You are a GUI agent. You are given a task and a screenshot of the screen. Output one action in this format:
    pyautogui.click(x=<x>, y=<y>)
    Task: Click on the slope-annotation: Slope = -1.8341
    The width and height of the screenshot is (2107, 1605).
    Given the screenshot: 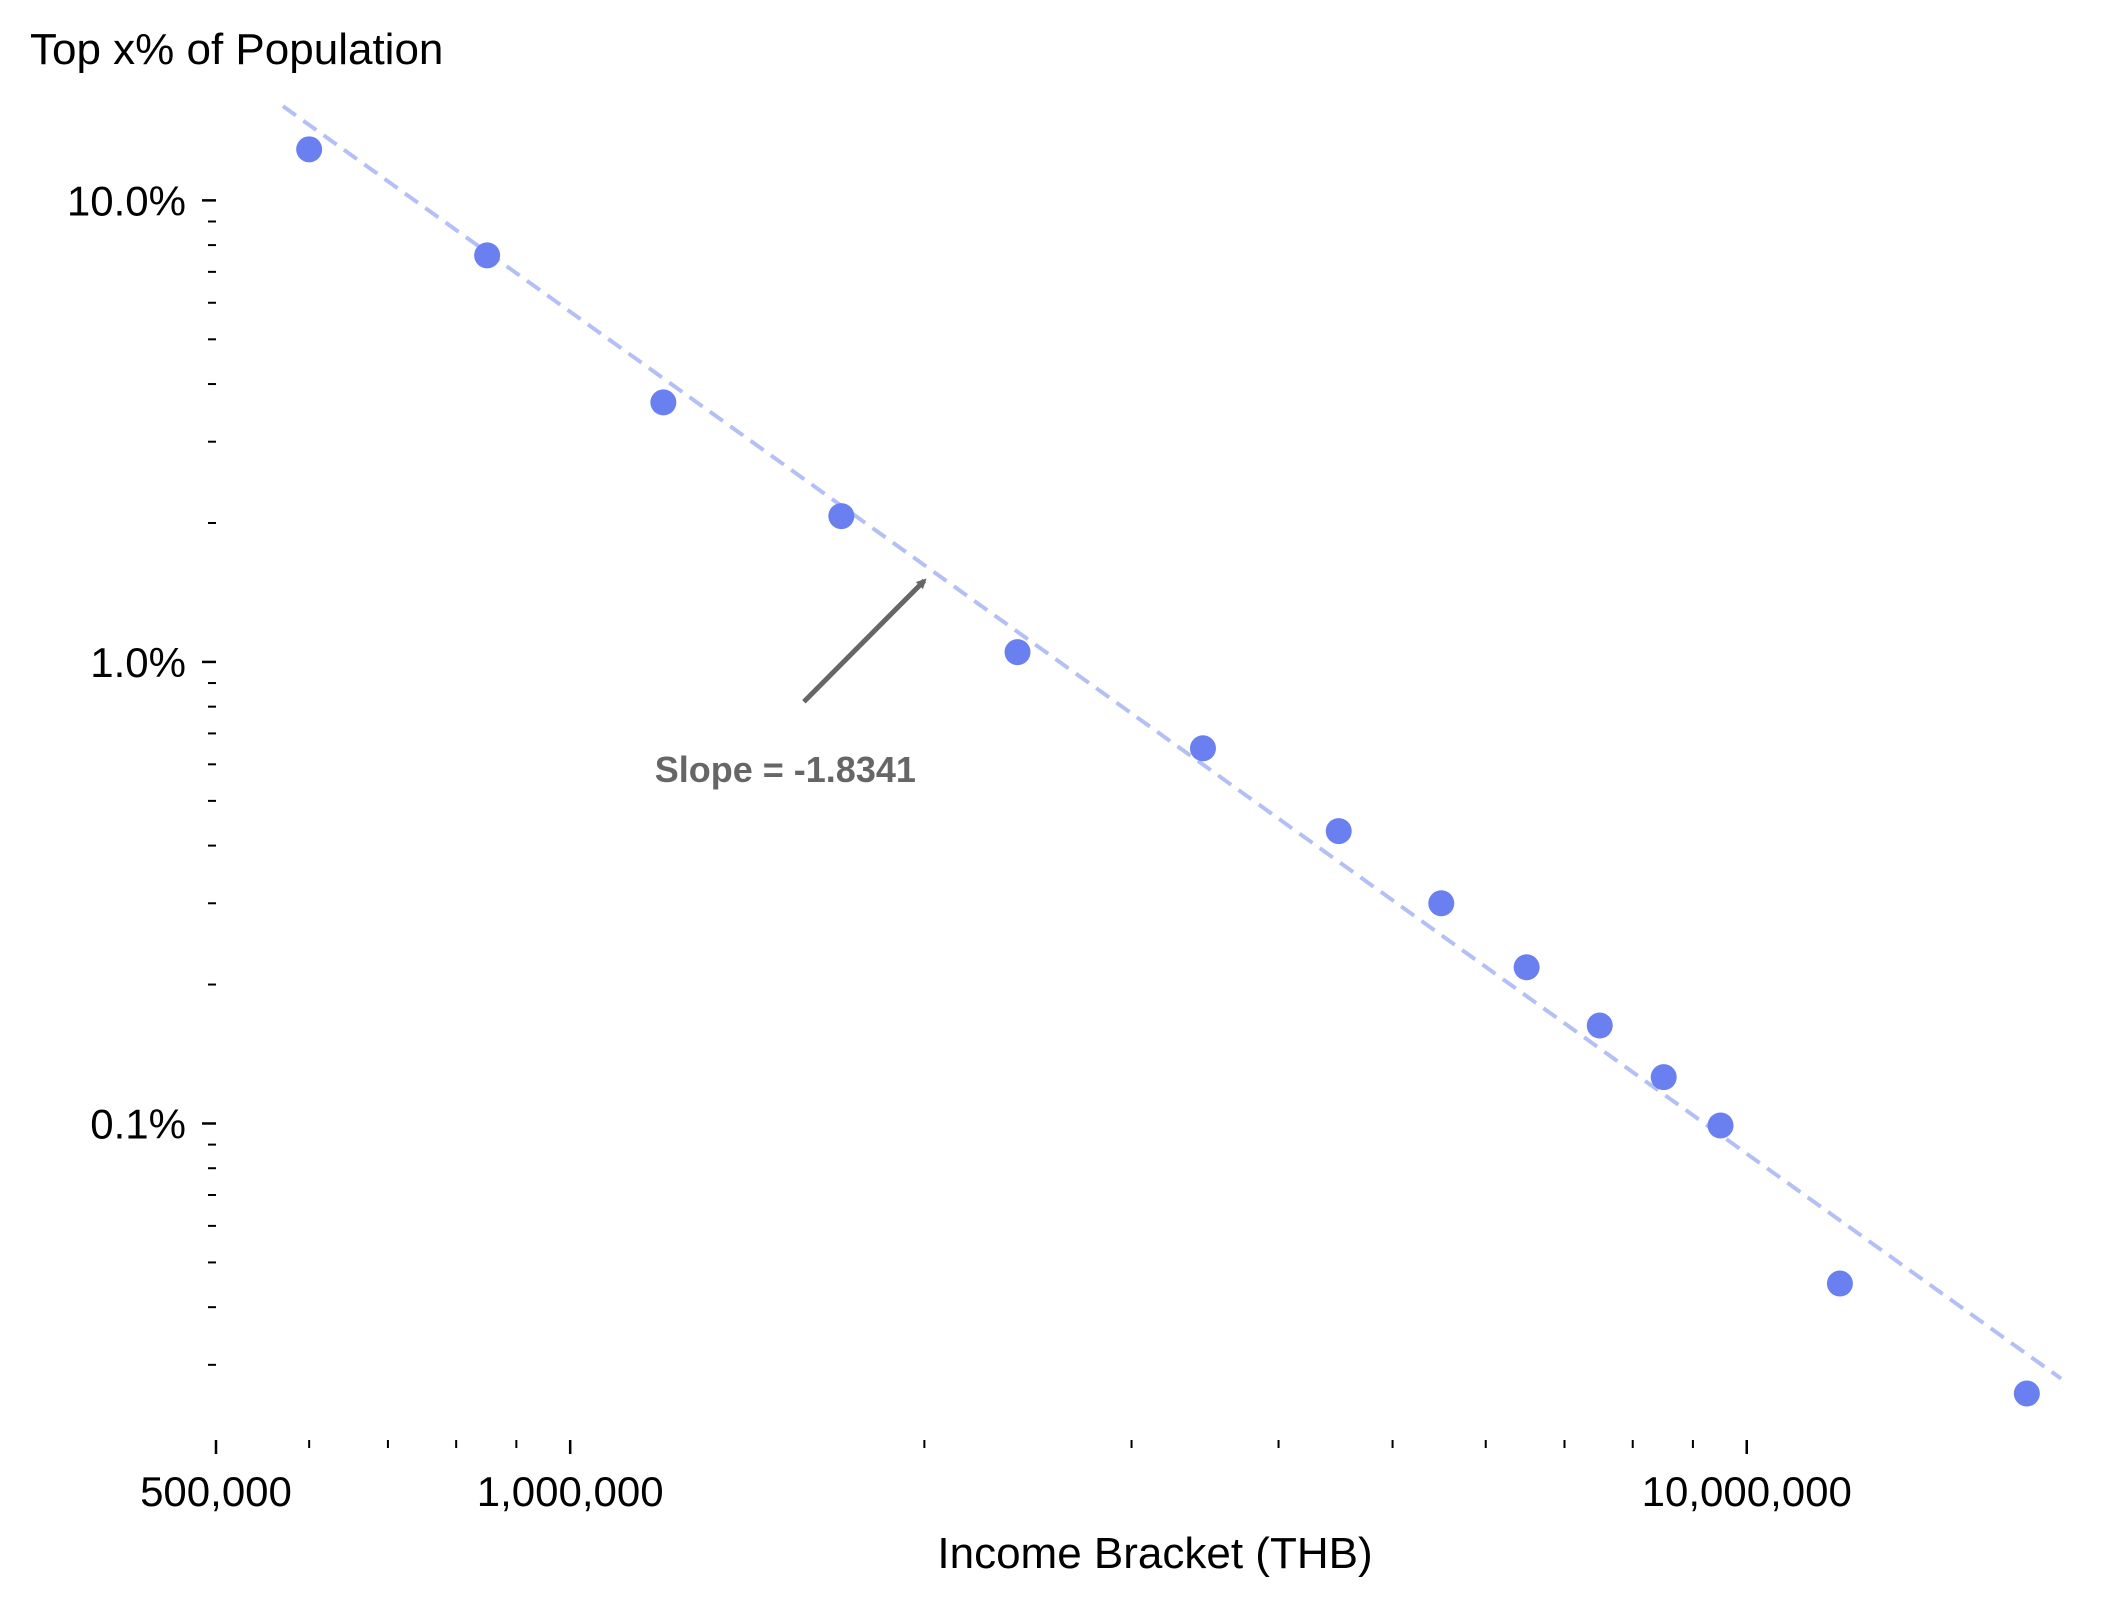 What is the action you would take?
    pyautogui.click(x=785, y=769)
    